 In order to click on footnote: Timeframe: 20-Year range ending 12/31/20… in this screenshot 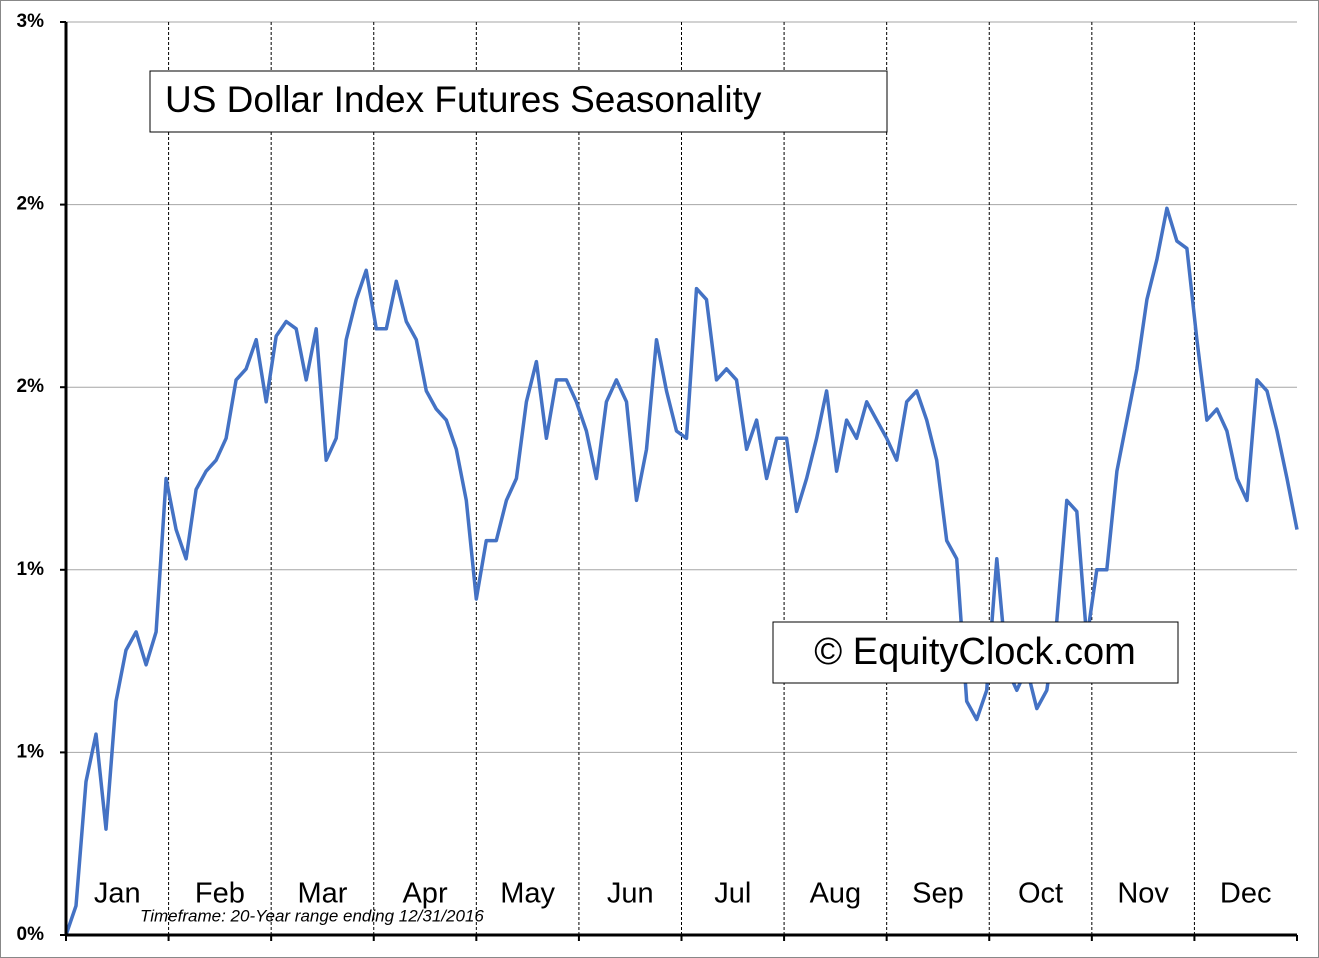, I will do `click(312, 915)`.